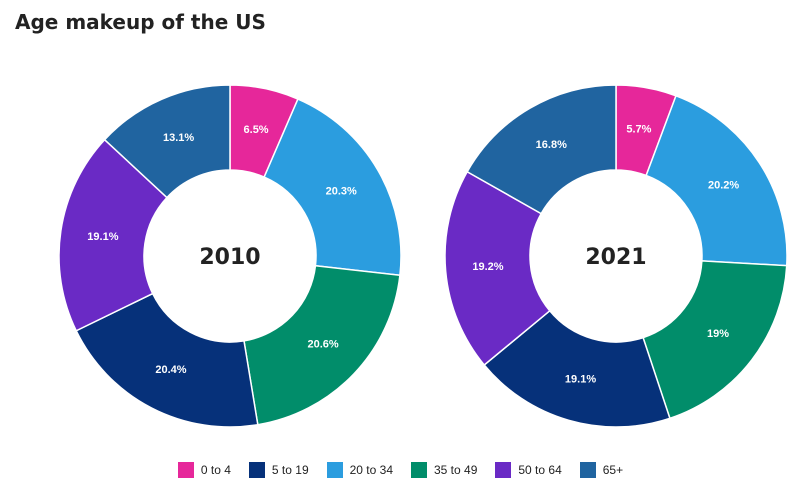 Image resolution: width=801 pixels, height=500 pixels. Describe the element at coordinates (487, 267) in the screenshot. I see `slice-label: 19.2%` at that location.